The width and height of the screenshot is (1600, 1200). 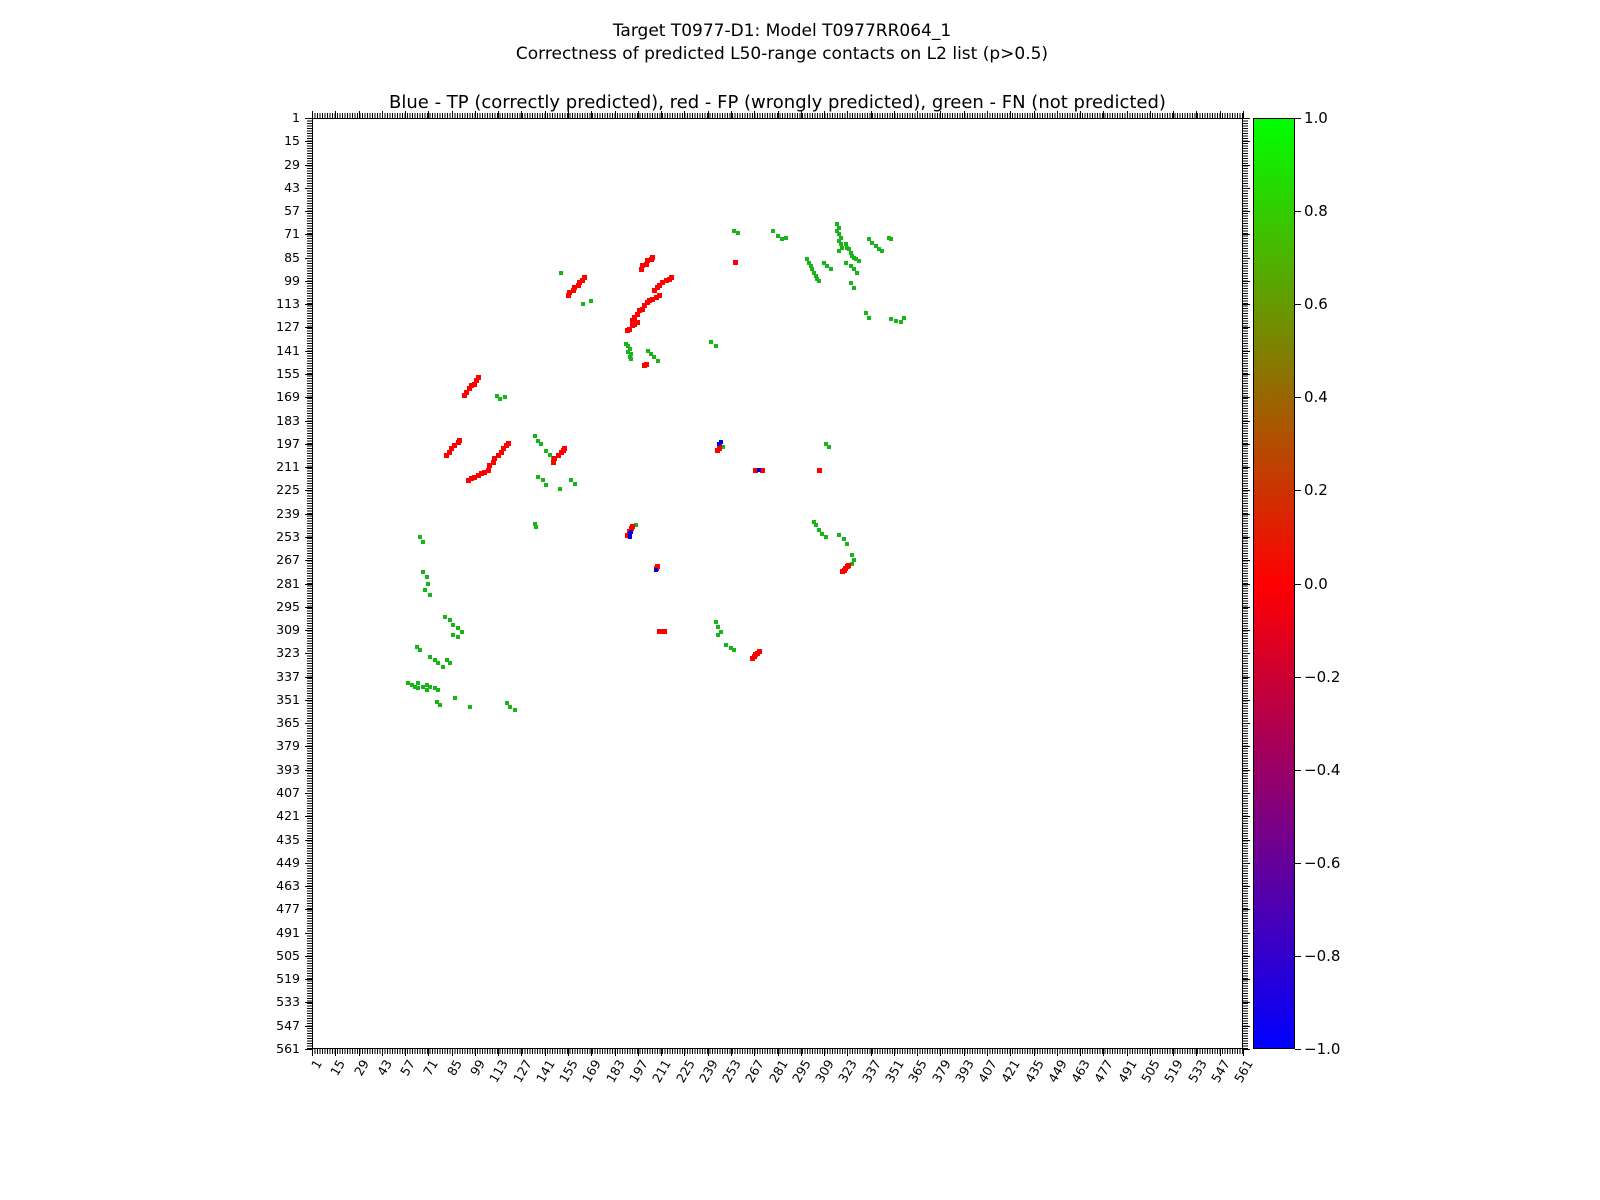 What do you see at coordinates (1298, 677) in the screenshot?
I see `colorbar-tick` at bounding box center [1298, 677].